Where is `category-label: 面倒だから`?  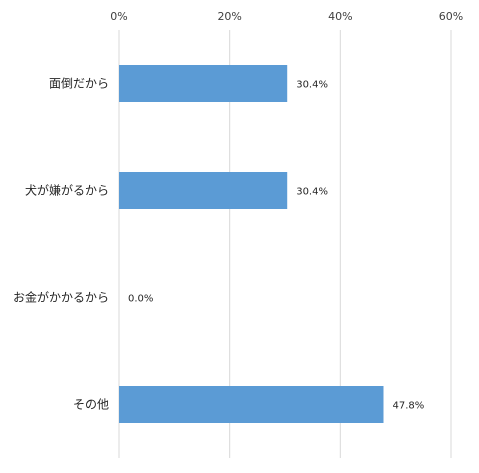 category-label: 面倒だから is located at coordinates (79, 84).